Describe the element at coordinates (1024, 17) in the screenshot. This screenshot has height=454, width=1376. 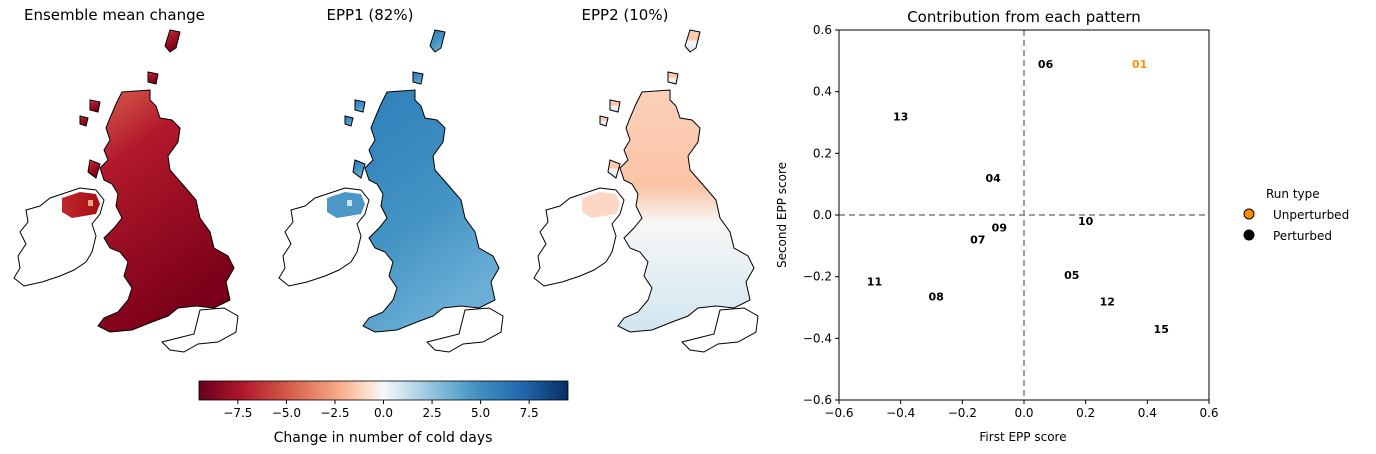
I see `scatter-title: Contribution from each pattern` at that location.